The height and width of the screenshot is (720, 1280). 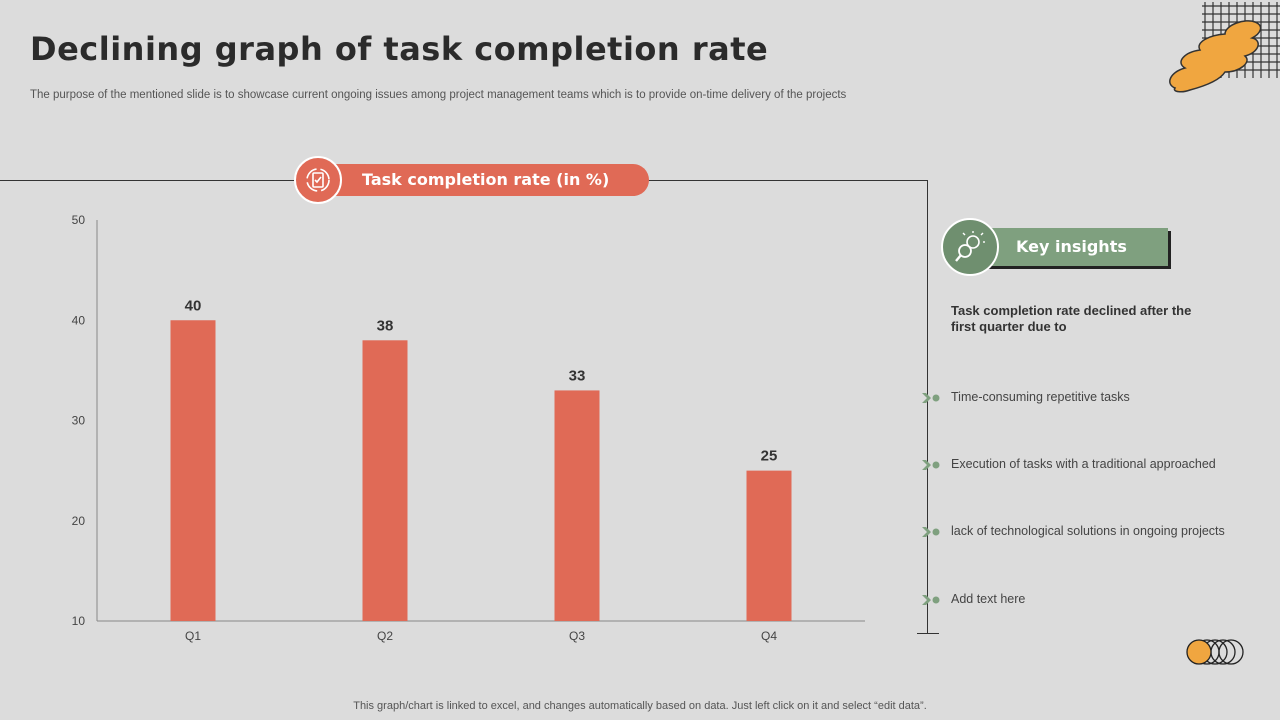 I want to click on decorative-circles, so click(x=1215, y=652).